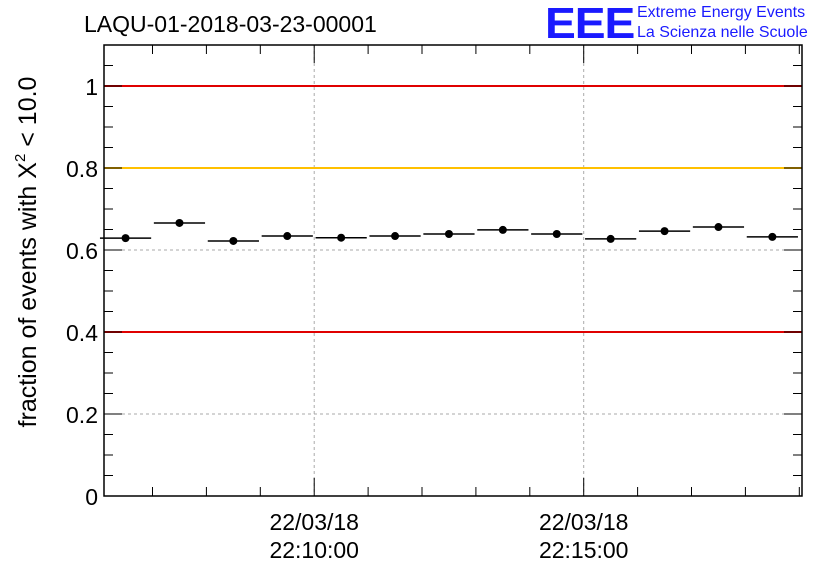 This screenshot has width=836, height=572. What do you see at coordinates (82, 169) in the screenshot?
I see `y-tick-label-4: 0.8` at bounding box center [82, 169].